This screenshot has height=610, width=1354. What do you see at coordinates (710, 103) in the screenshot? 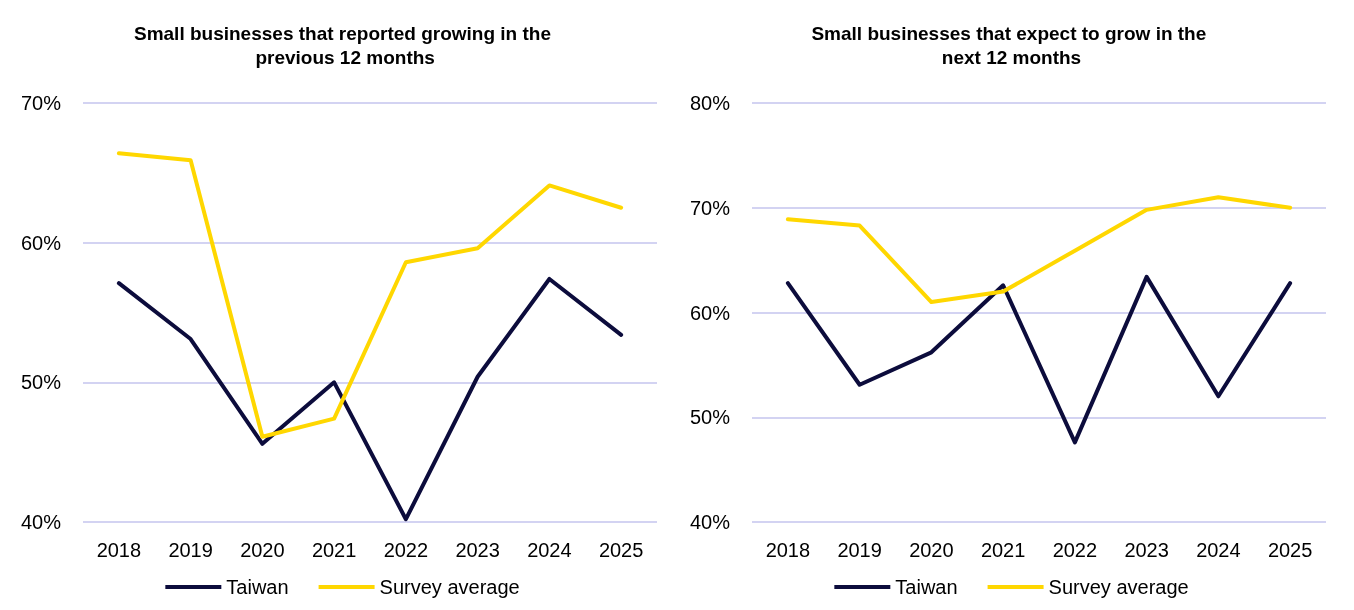
I see `y-tick-label: 80%` at bounding box center [710, 103].